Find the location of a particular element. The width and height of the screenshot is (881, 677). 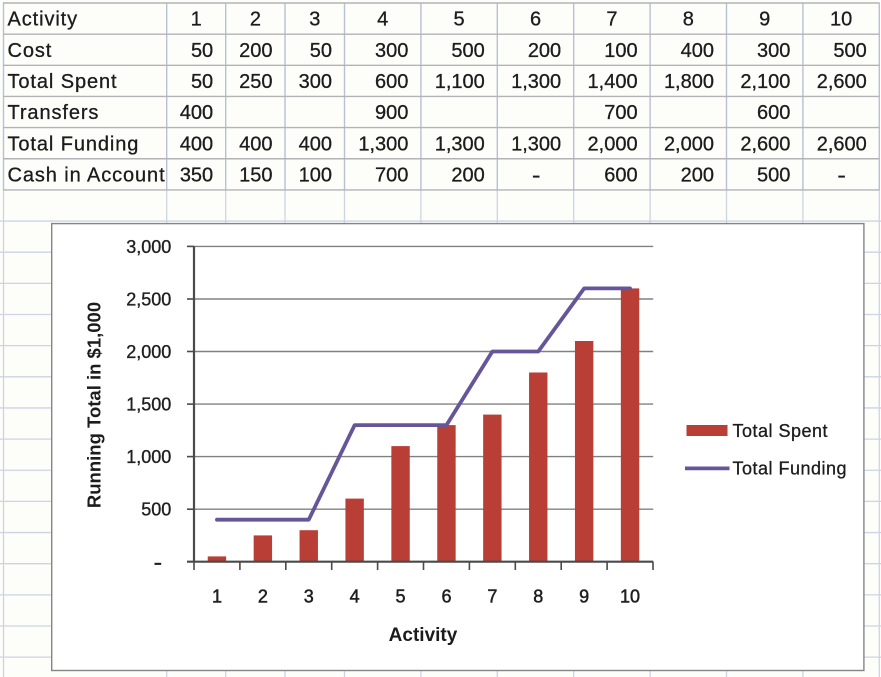

svg-text: Transfers is located at coordinates (54, 113).